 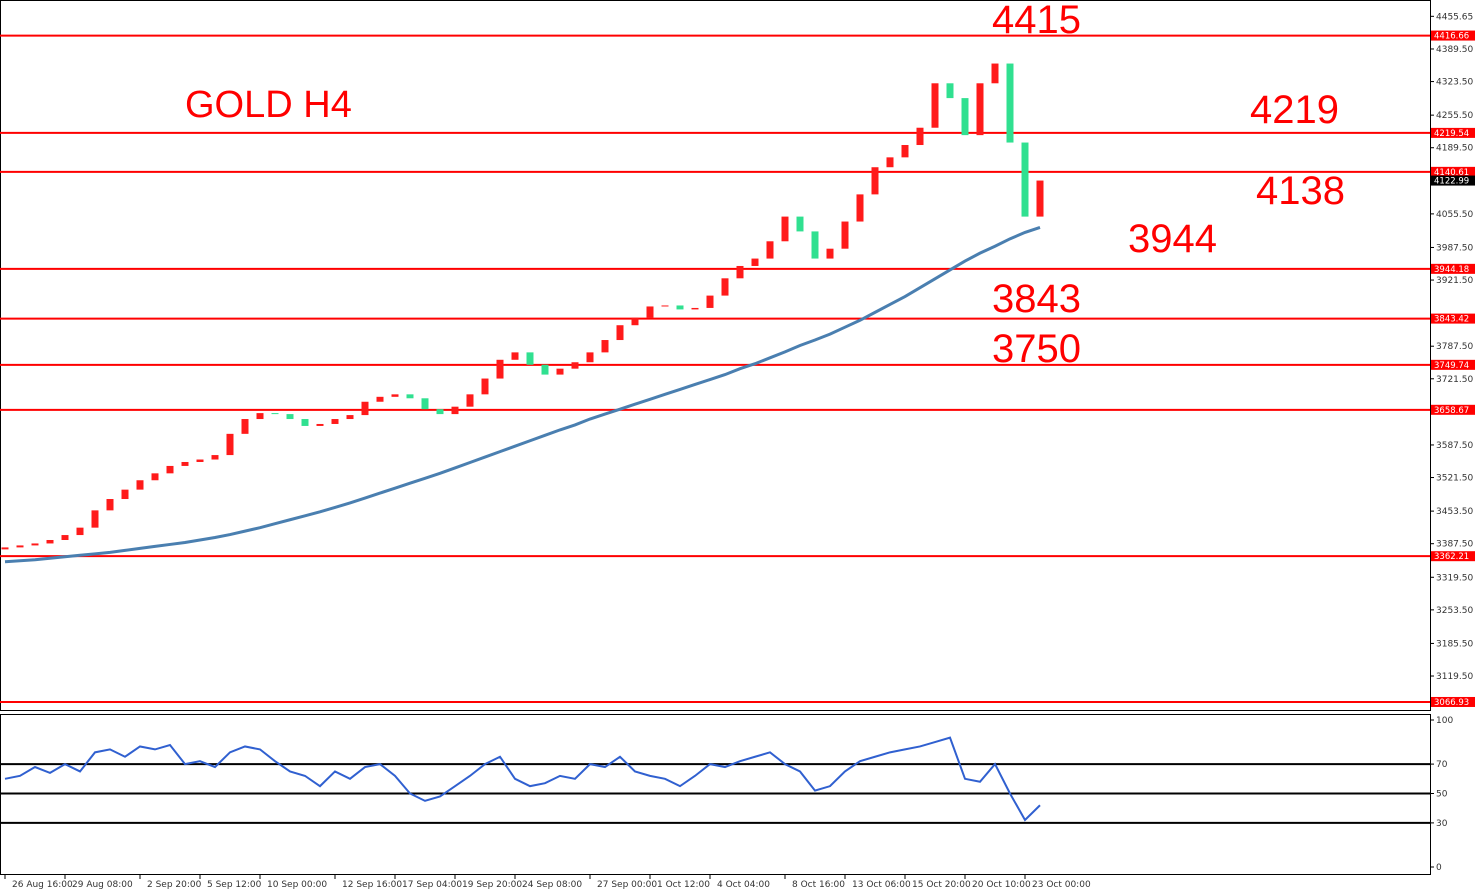 What do you see at coordinates (1451, 182) in the screenshot?
I see `price-label: 4122.99` at bounding box center [1451, 182].